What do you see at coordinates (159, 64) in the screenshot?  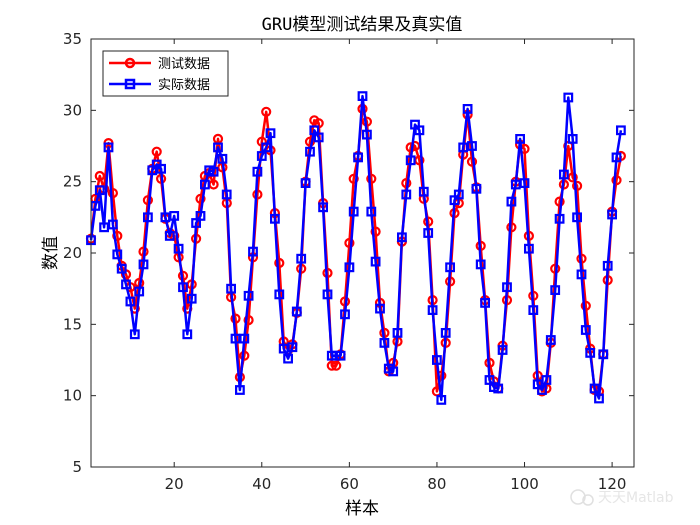 I see `legend-item-test: 测试数据` at bounding box center [159, 64].